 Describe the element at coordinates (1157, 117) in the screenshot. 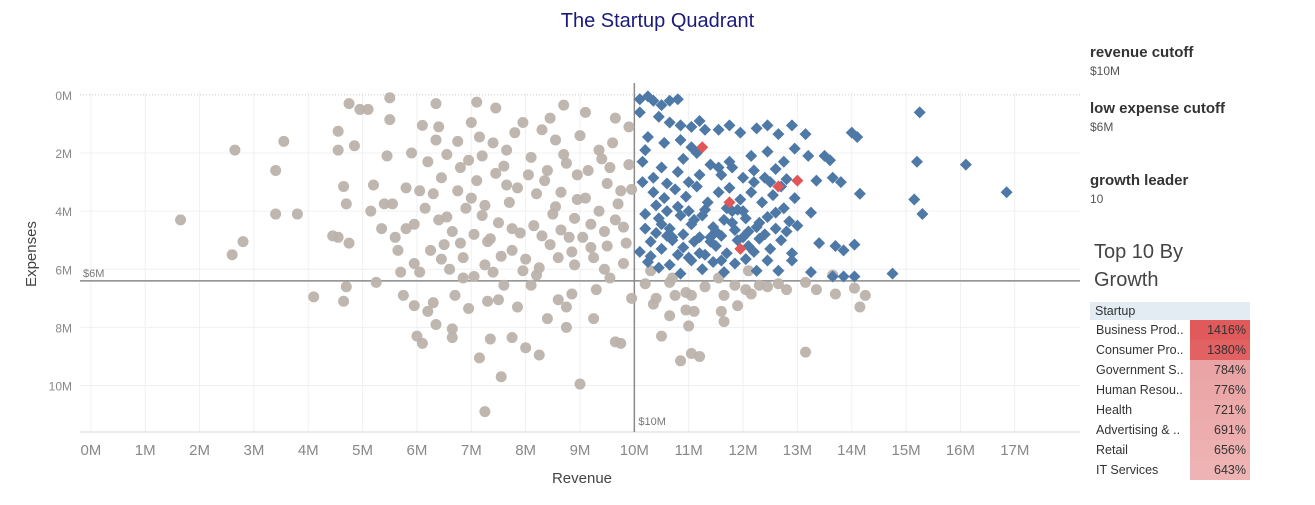

I see `low-expense-cutoff-parameter: low expense cutoff $6M` at that location.